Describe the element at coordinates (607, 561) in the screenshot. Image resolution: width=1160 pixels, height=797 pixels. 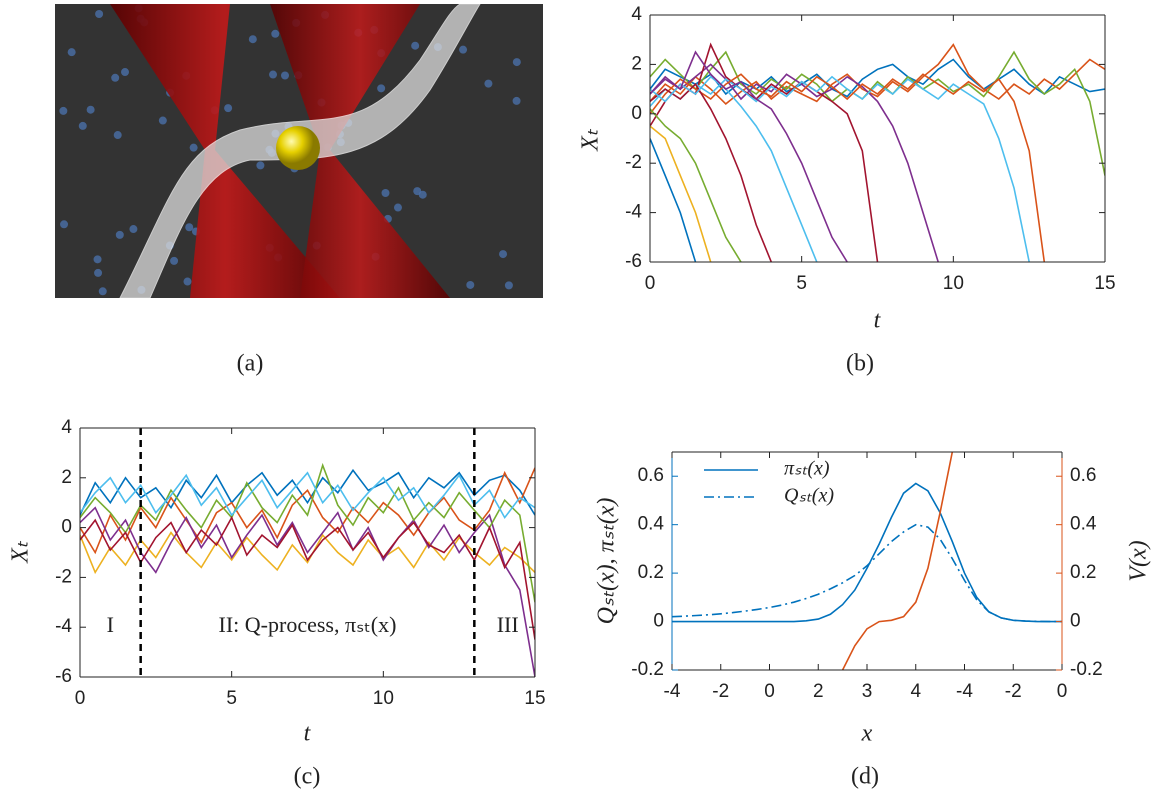
I see `y-axis-label: Qₛₜ(x), πₛₜ(x)` at that location.